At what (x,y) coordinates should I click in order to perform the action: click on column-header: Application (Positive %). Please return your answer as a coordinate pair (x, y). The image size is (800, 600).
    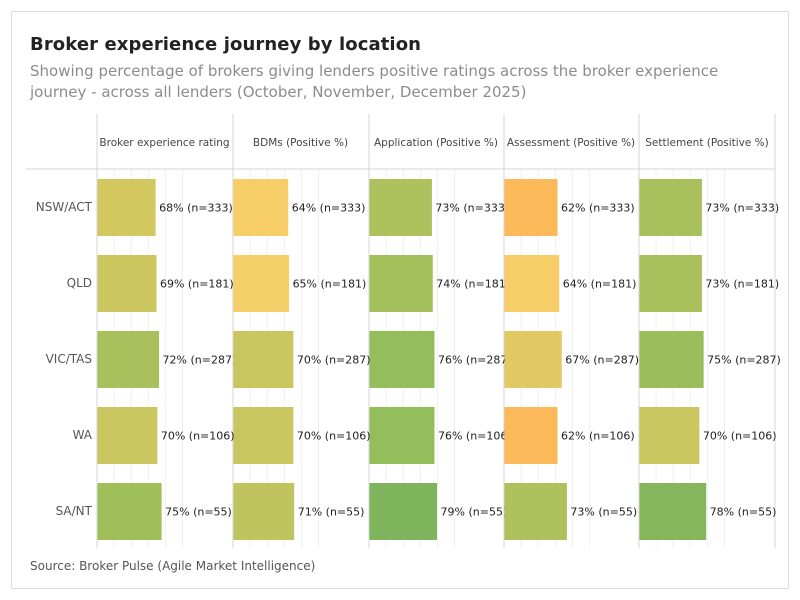
    Looking at the image, I should click on (436, 143).